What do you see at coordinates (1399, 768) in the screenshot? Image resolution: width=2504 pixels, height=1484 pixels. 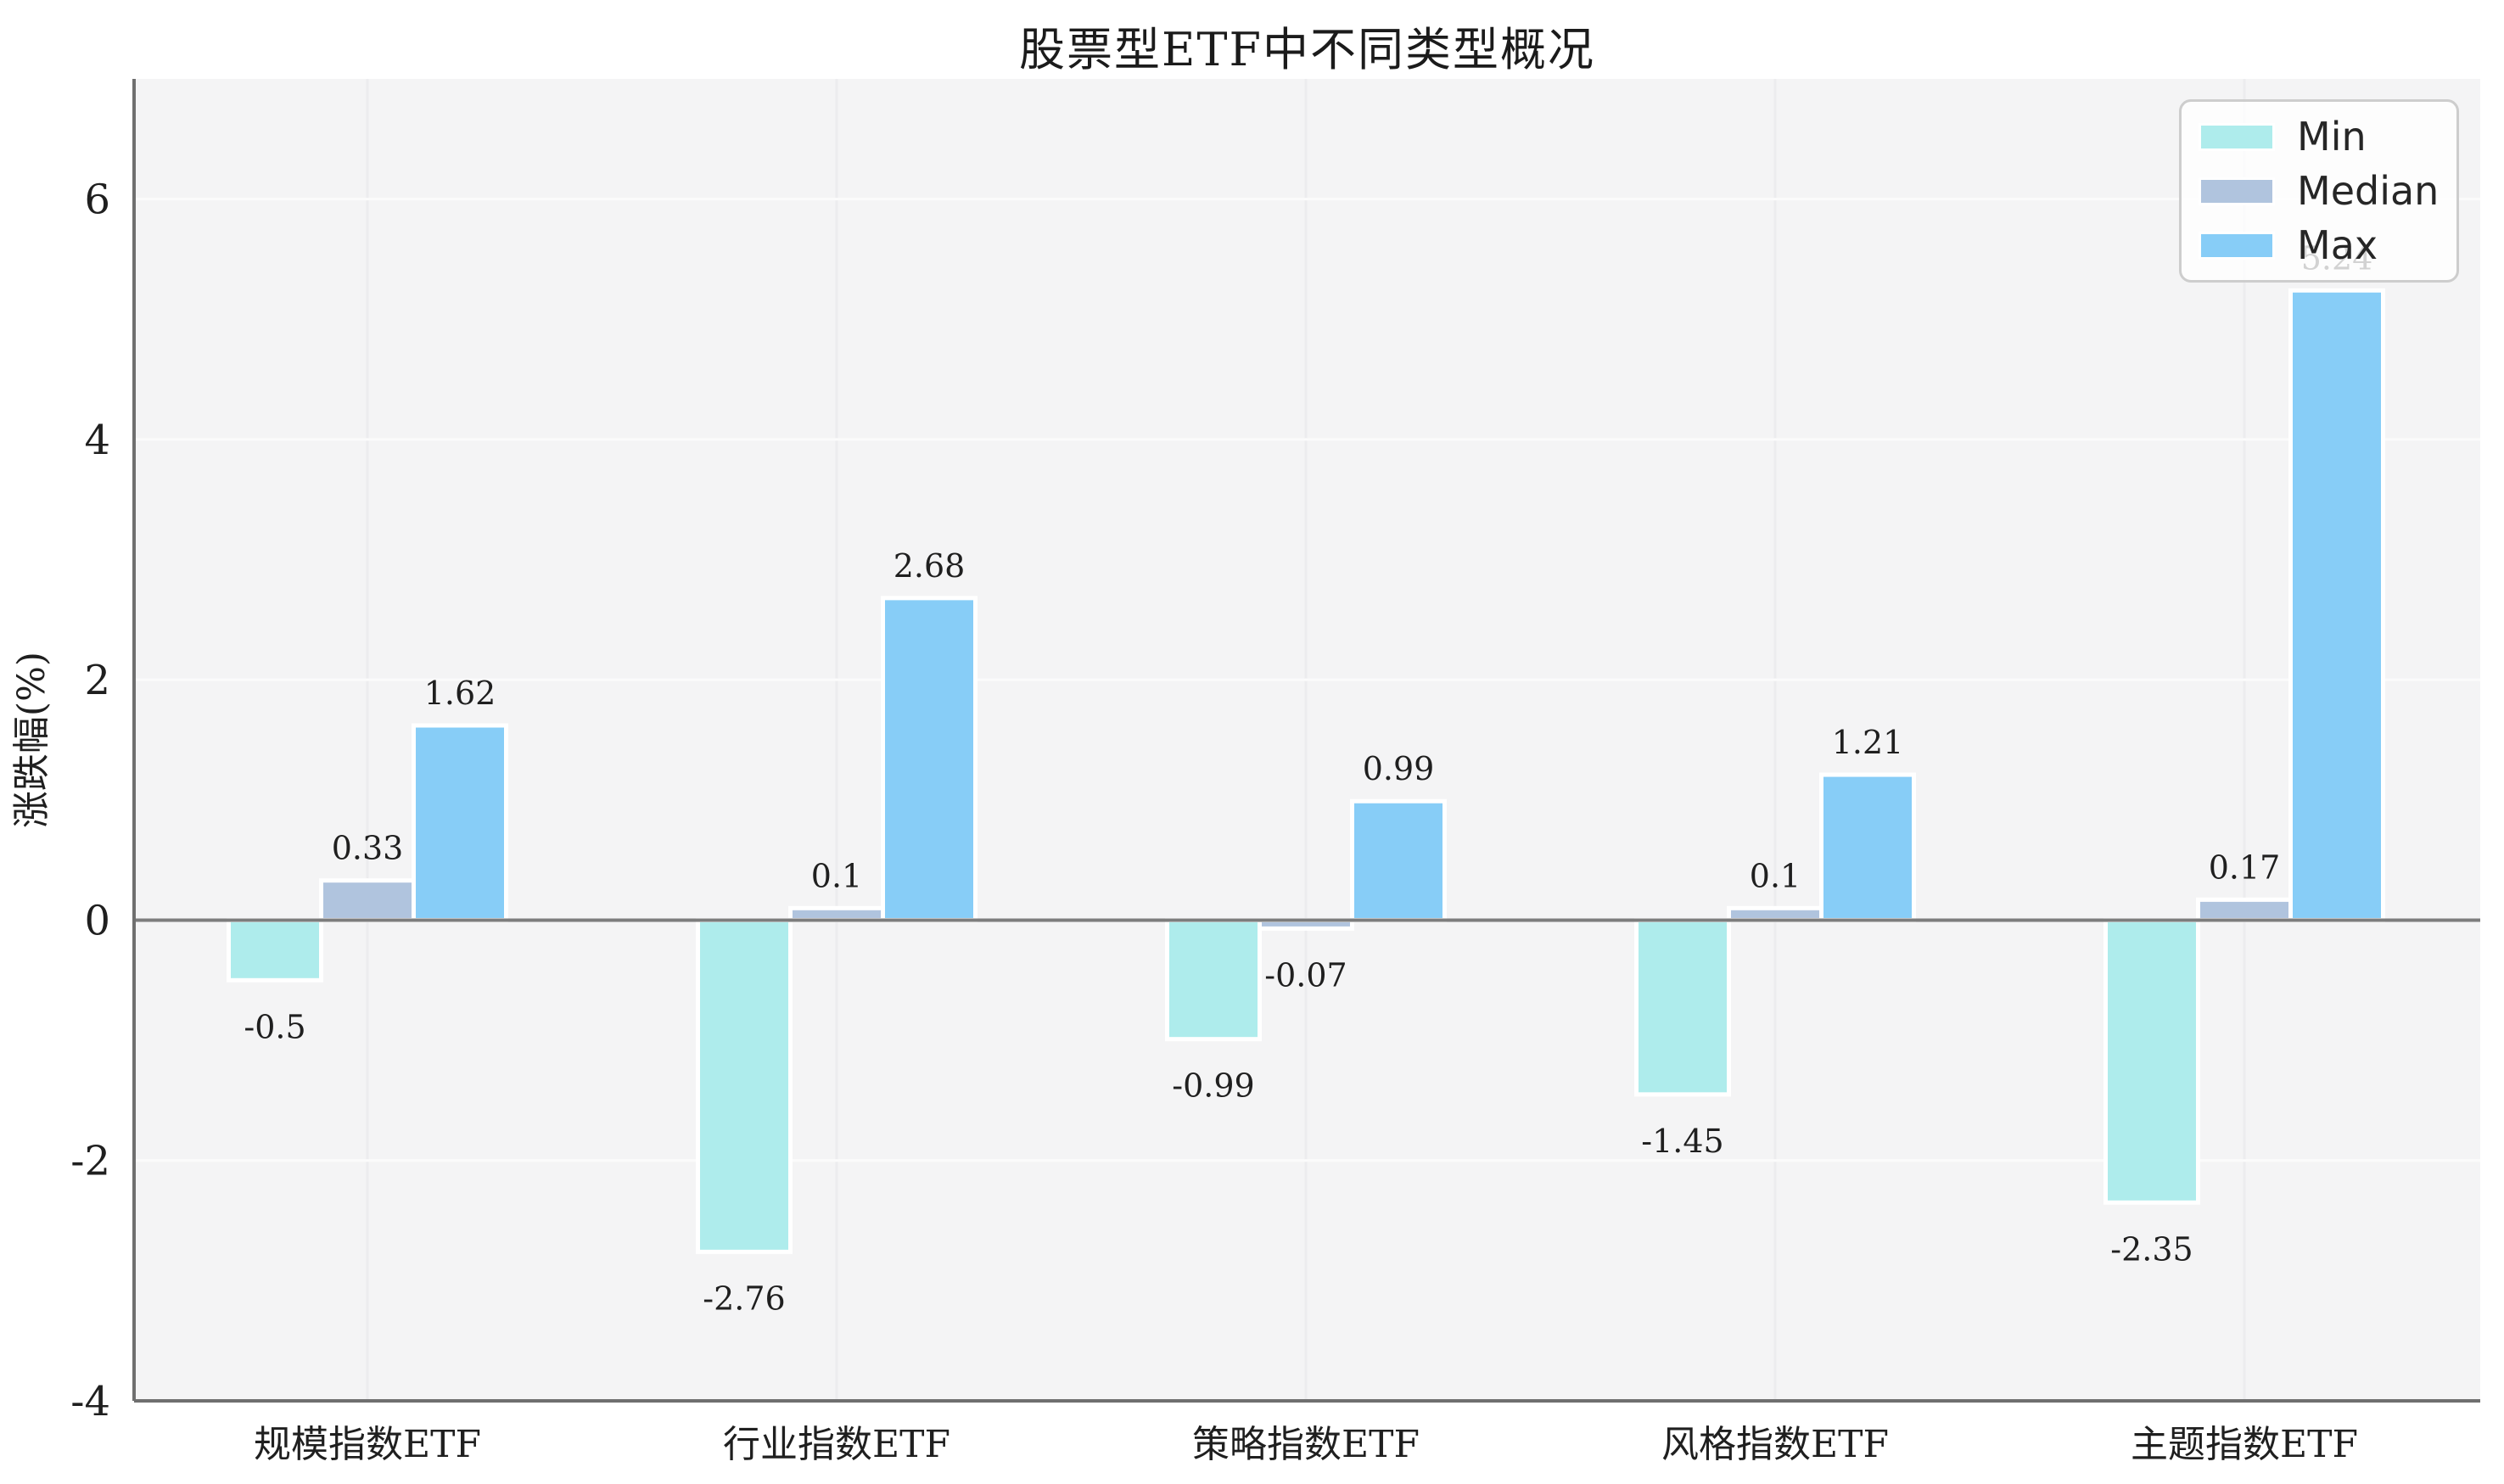 I see `bar-value-label-max-2: 0.99` at bounding box center [1399, 768].